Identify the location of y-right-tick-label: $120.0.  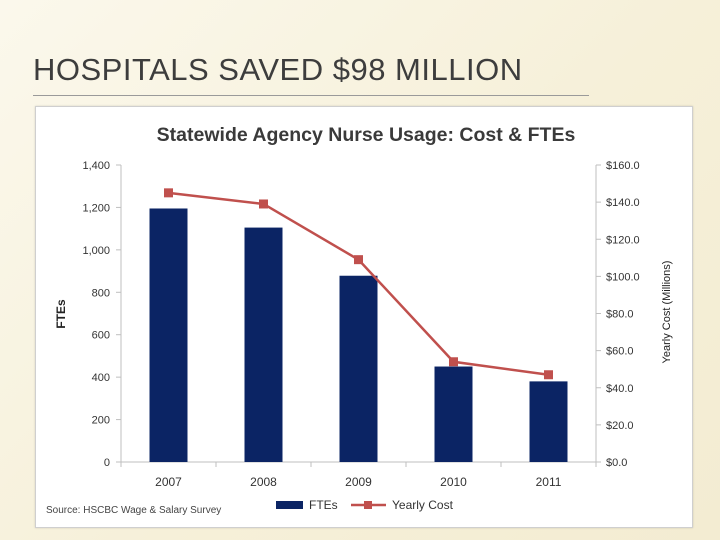
(623, 240).